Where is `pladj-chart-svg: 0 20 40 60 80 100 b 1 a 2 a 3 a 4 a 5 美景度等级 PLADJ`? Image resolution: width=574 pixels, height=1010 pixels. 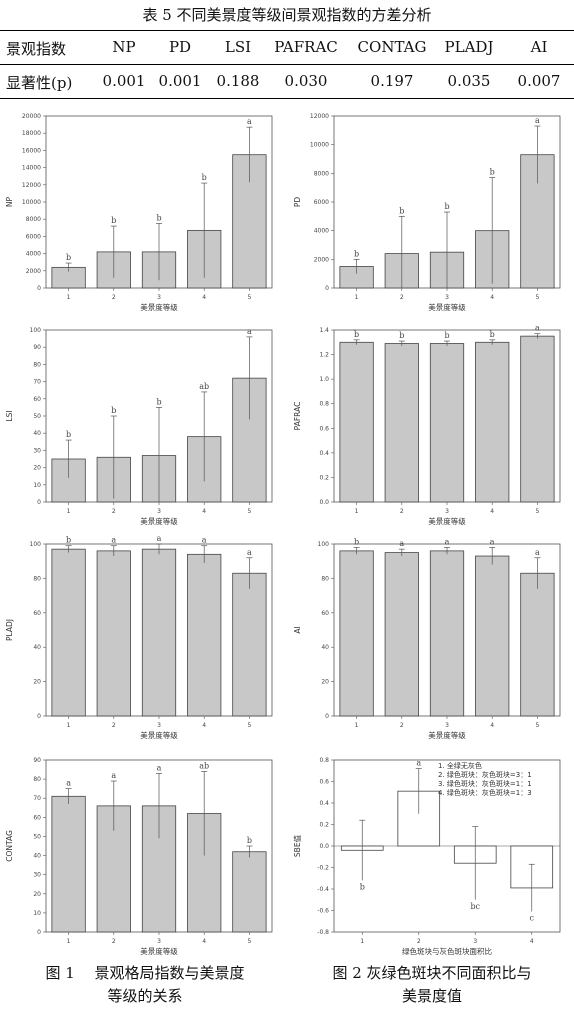
pladj-chart-svg: 0 20 40 60 80 100 b 1 a 2 a 3 a 4 a 5 美景度等级 PLADJ is located at coordinates (139, 637).